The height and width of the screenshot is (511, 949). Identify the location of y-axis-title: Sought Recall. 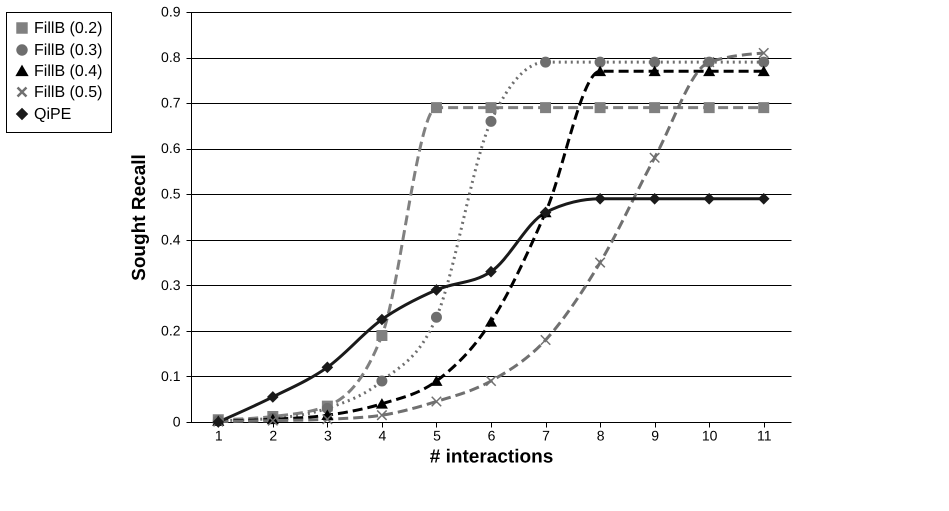
(139, 217).